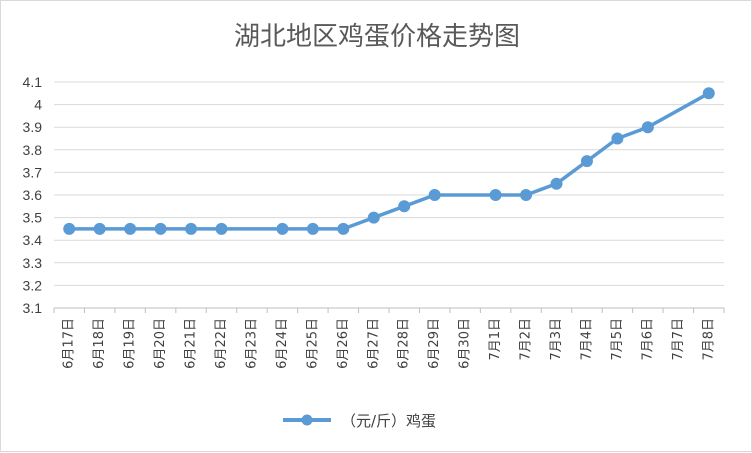 Image resolution: width=752 pixels, height=453 pixels. I want to click on y-tick-label: 3.8, so click(33, 150).